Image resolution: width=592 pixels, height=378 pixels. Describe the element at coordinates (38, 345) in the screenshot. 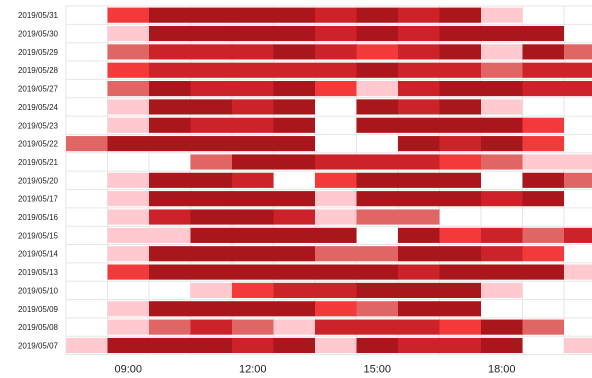

I see `y-tick-label: 2019/05/07` at that location.